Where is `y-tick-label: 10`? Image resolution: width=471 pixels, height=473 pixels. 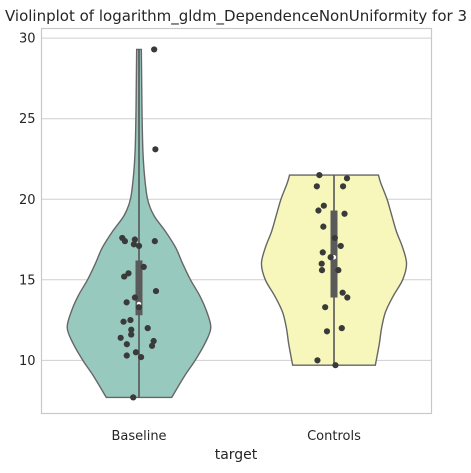
y-tick-label: 10 is located at coordinates (27, 361).